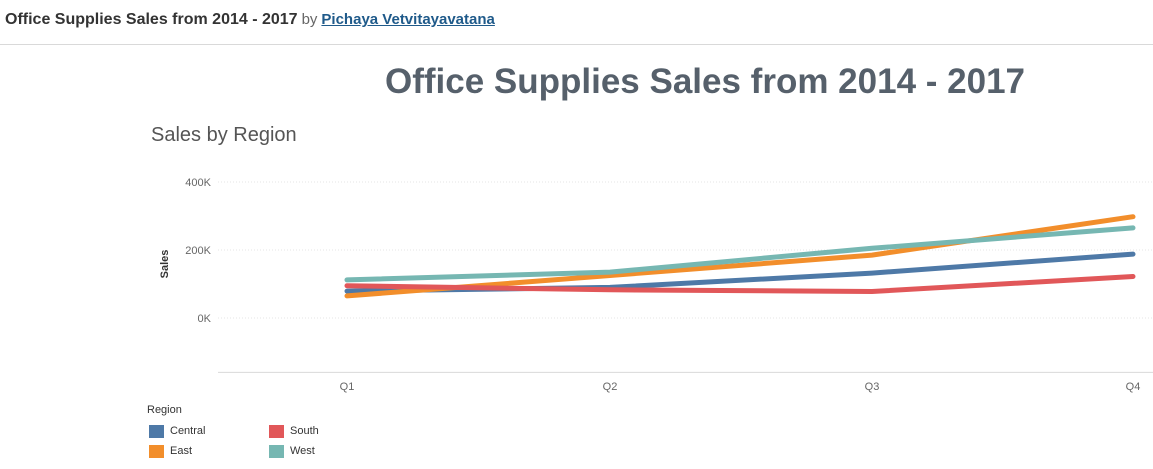 The width and height of the screenshot is (1153, 469). Describe the element at coordinates (408, 19) in the screenshot. I see `author-link: Pichaya Vetvitayavatana` at that location.